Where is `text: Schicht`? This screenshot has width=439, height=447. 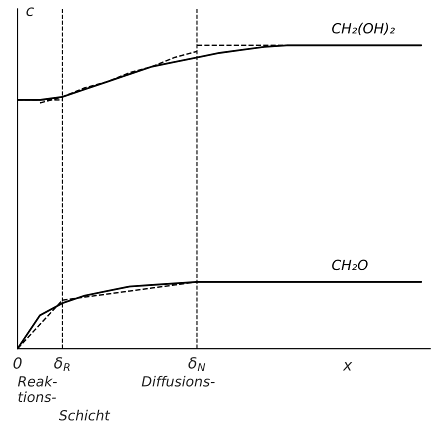 text: Schicht is located at coordinates (84, 415).